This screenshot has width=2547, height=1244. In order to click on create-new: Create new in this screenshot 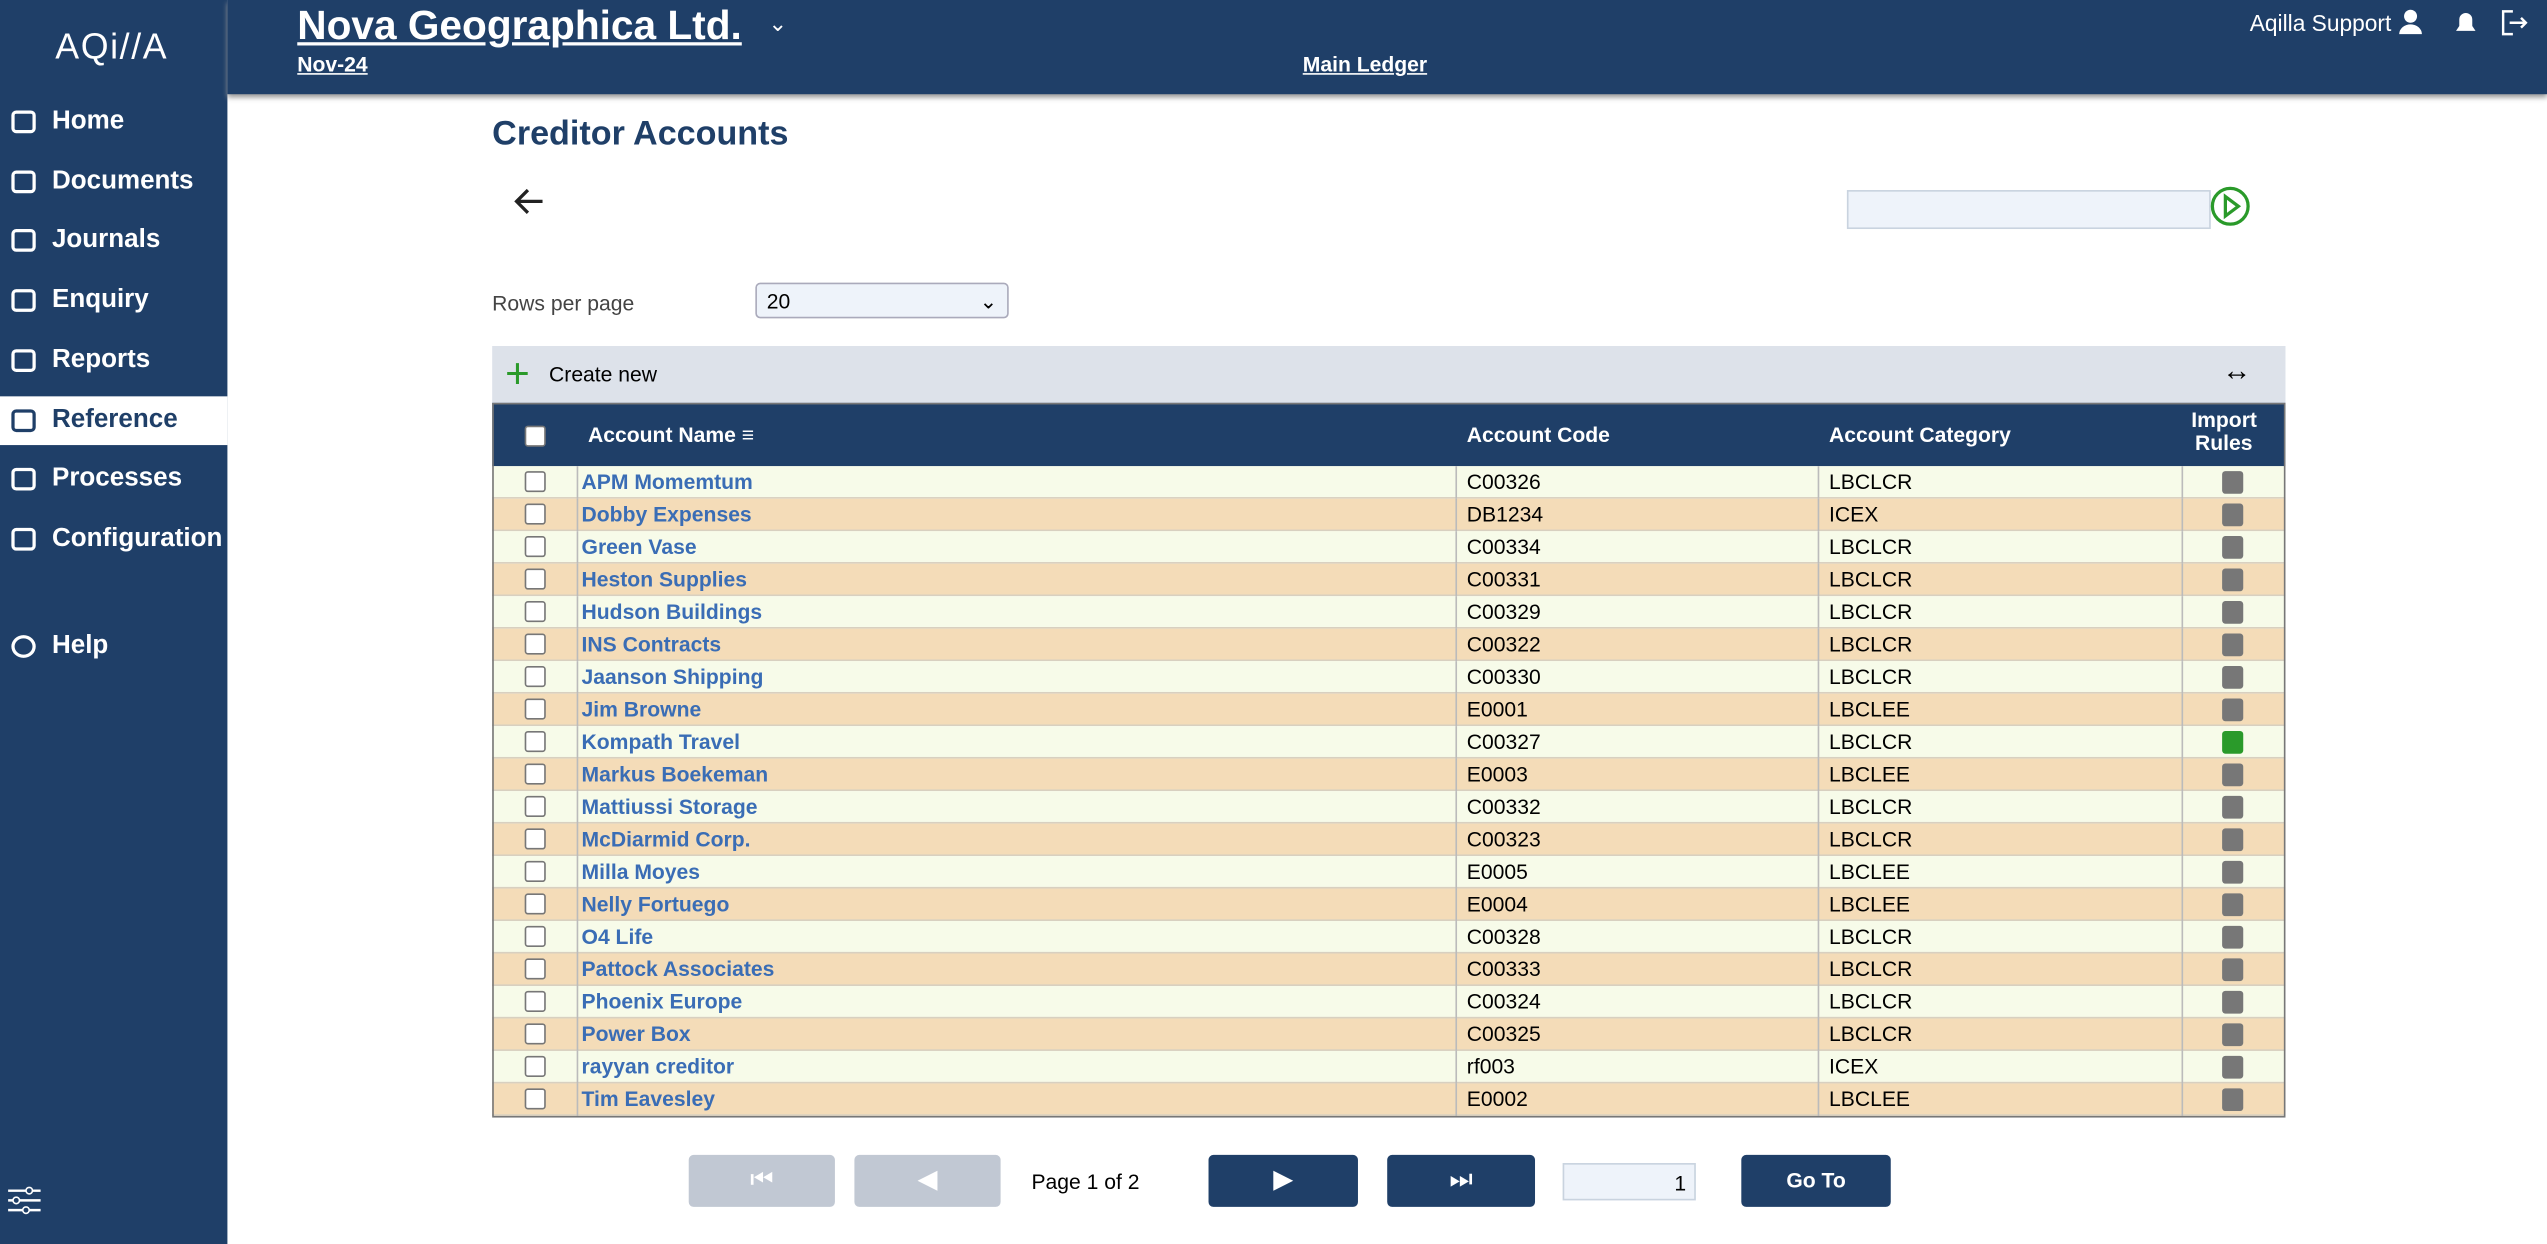, I will do `click(603, 374)`.